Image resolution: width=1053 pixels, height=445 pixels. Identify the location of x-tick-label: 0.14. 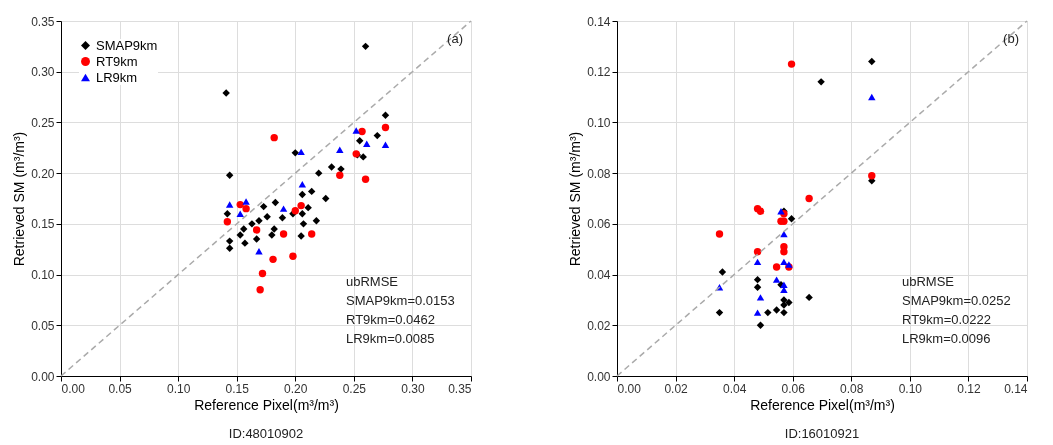
(1016, 388).